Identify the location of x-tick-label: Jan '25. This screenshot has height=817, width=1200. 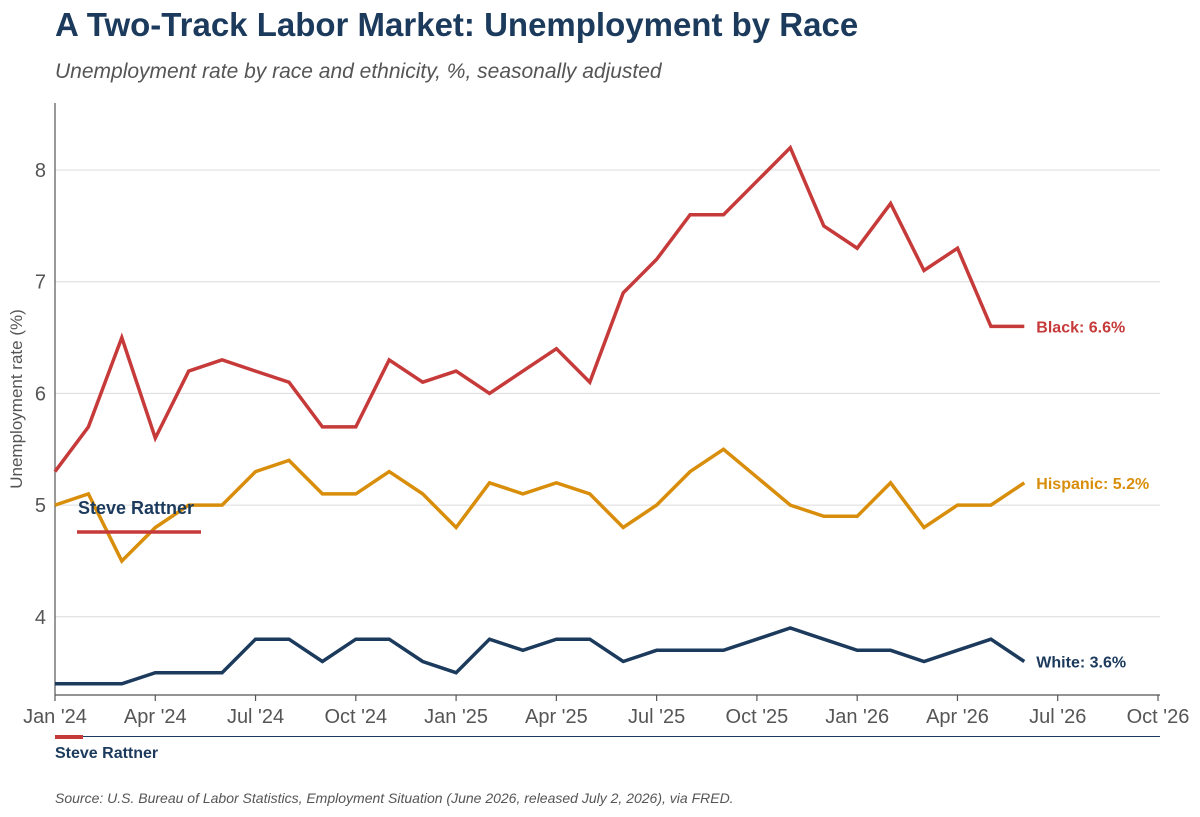
(456, 717).